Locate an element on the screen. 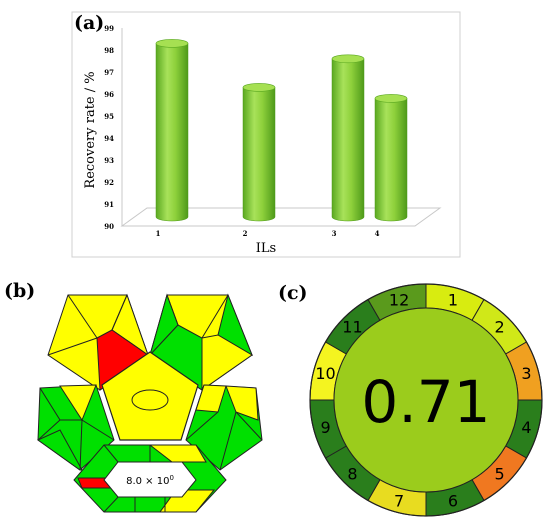 Image resolution: width=550 pixels, height=524 pixels. y-tick-label: 94 is located at coordinates (109, 138).